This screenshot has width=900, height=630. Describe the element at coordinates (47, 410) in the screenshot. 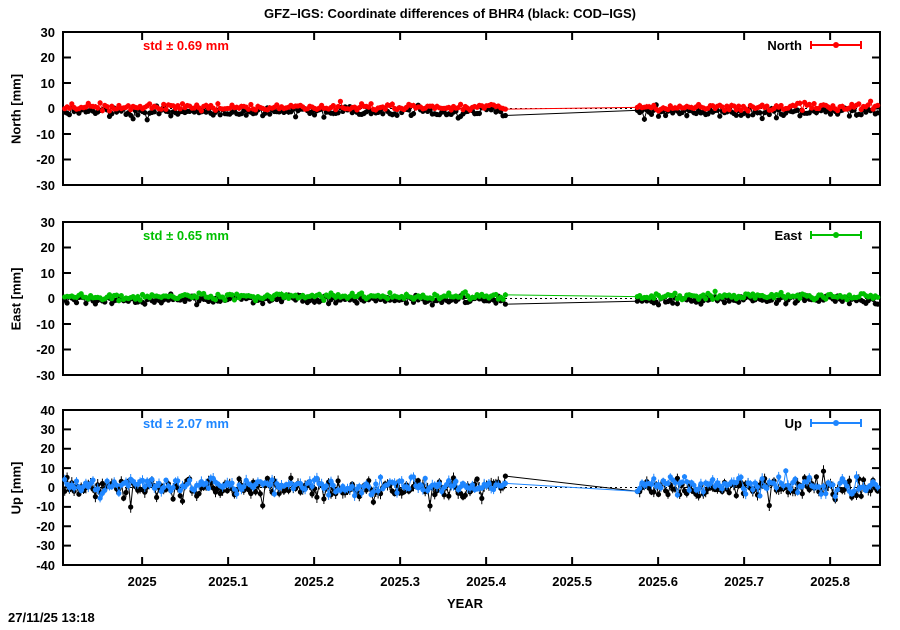

I see `y-tick-label: 40` at that location.